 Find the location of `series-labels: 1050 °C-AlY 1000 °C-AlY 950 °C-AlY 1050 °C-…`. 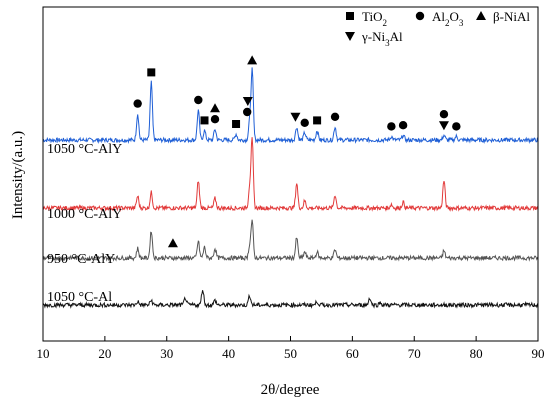

series-labels: 1050 °C-AlY 1000 °C-AlY 950 °C-AlY 1050 °C-… is located at coordinates (84, 223).